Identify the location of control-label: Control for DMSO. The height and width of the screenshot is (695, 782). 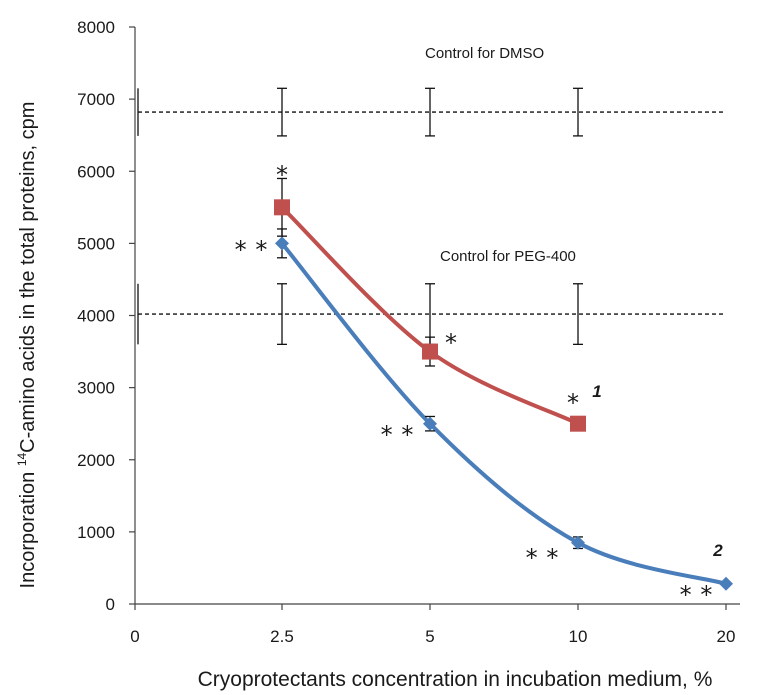
(484, 53).